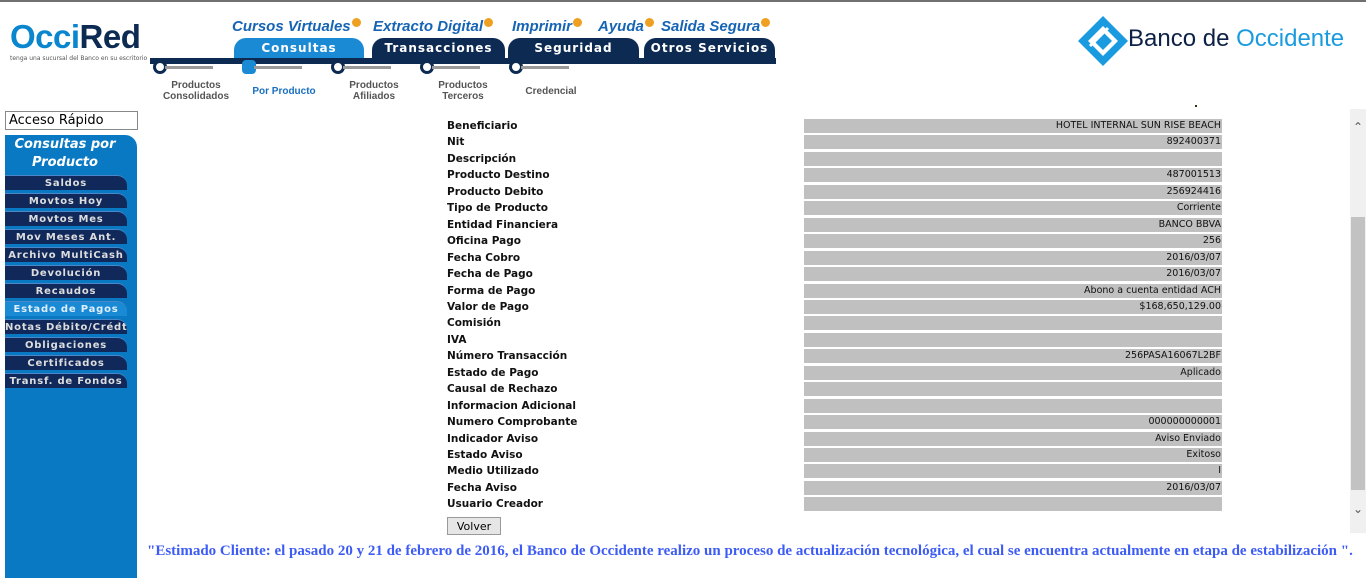  What do you see at coordinates (1013, 438) in the screenshot?
I see `field-value: Aviso Enviado` at bounding box center [1013, 438].